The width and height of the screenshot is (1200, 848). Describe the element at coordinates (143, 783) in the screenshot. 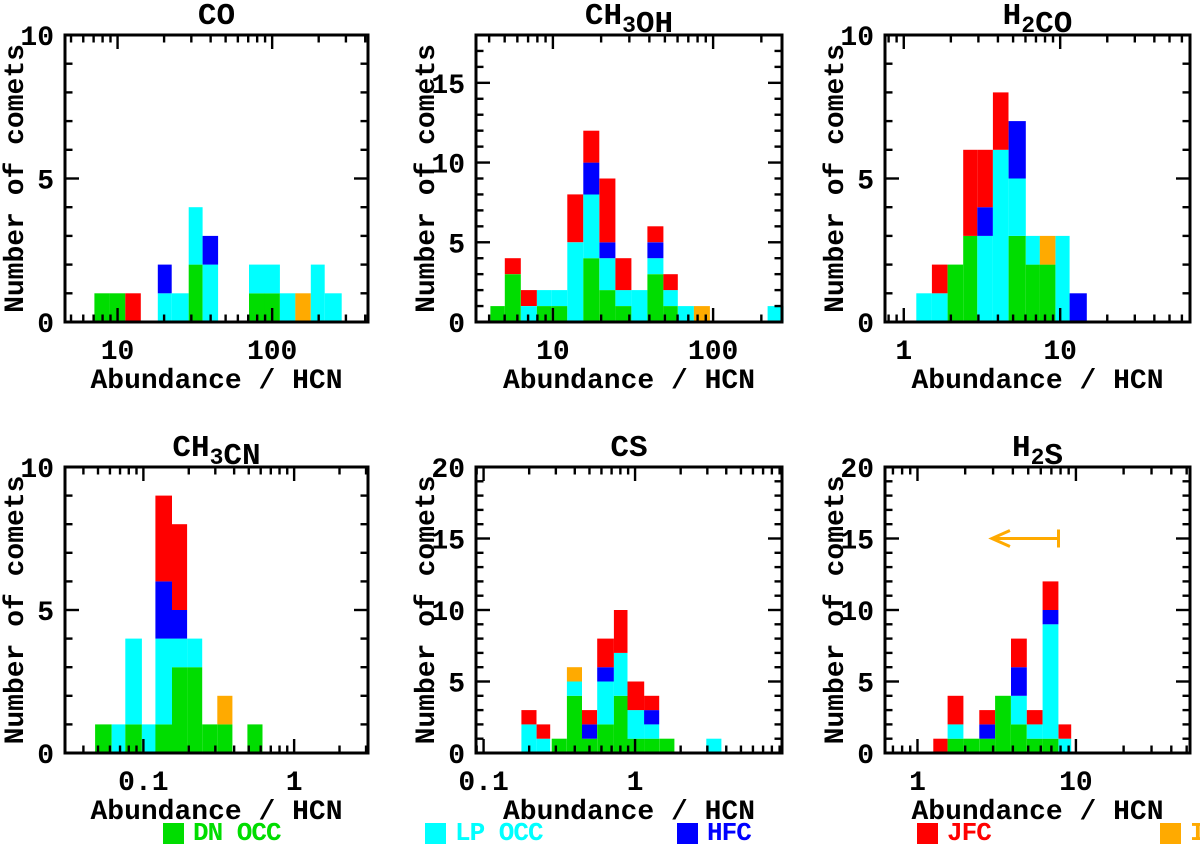

I see `x-tick-label: 0.1` at that location.